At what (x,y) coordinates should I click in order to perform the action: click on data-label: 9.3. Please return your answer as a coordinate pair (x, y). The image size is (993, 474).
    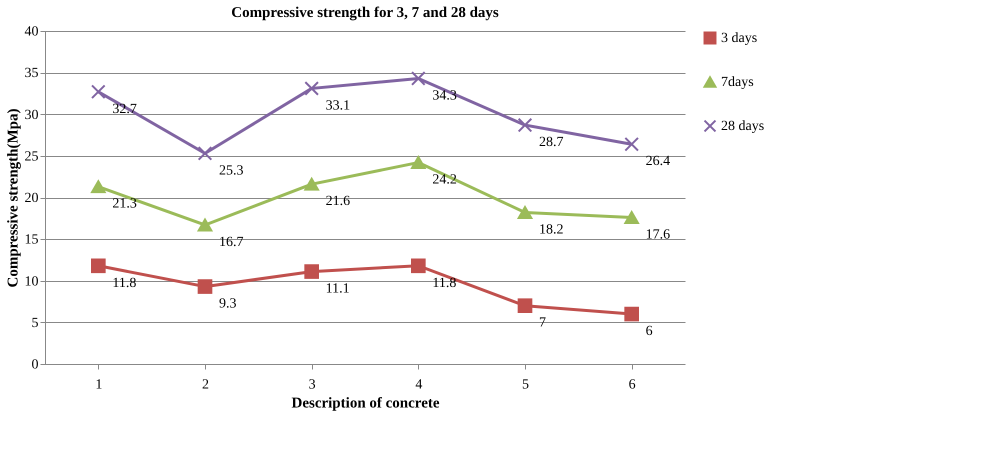
    Looking at the image, I should click on (227, 304).